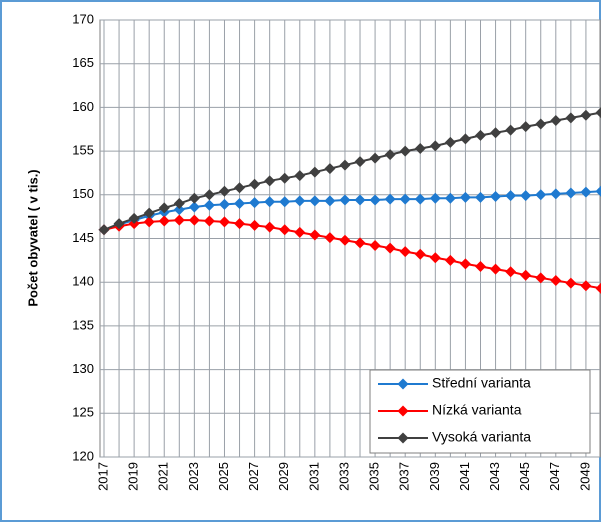  I want to click on x-tick-label: 2047, so click(554, 476).